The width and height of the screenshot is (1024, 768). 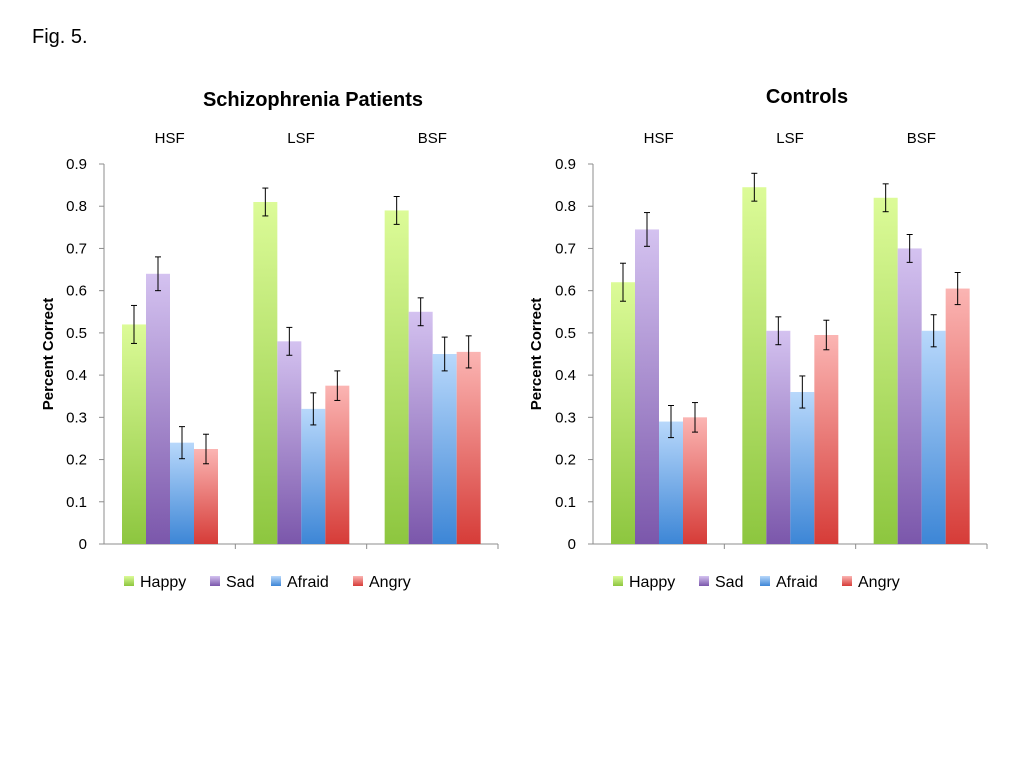 What do you see at coordinates (313, 100) in the screenshot?
I see `chart-title: Schizophrenia Patients` at bounding box center [313, 100].